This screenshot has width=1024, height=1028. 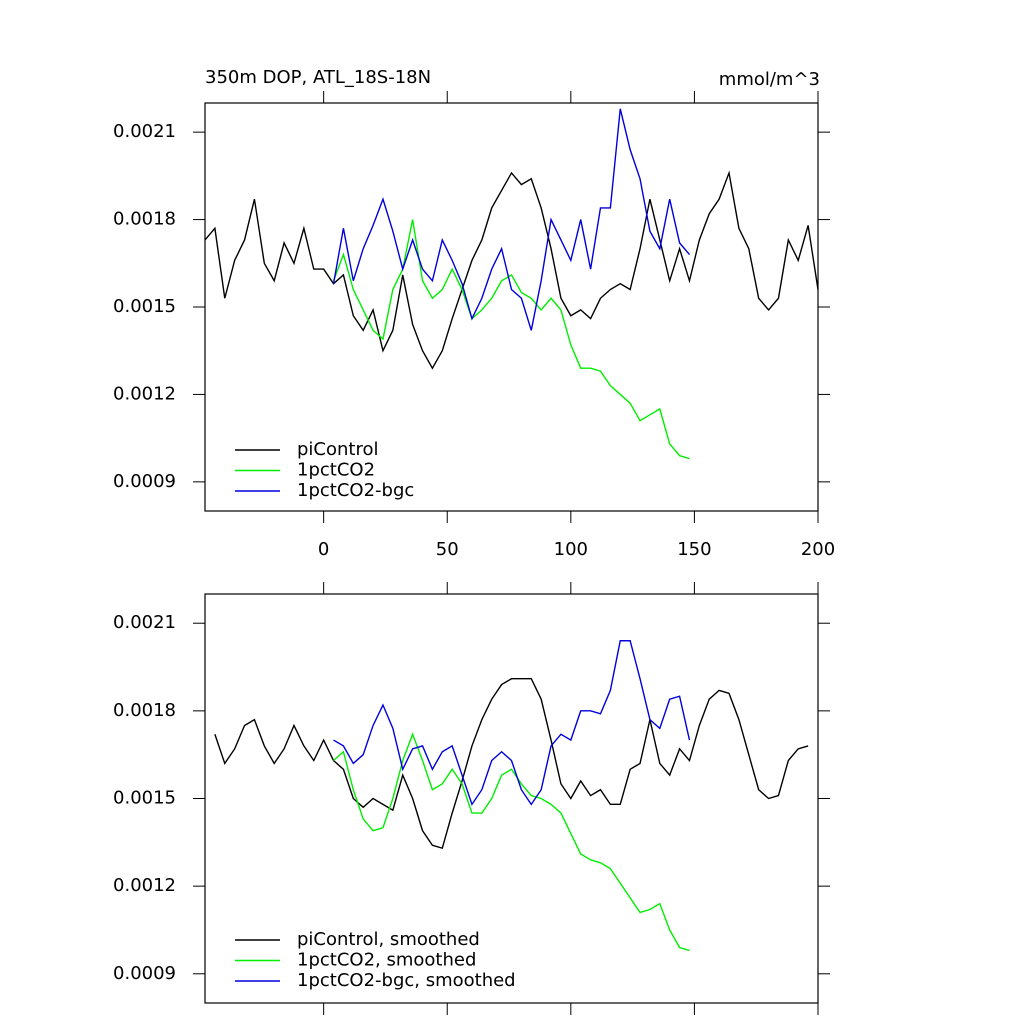 I want to click on x-tick-label: 150, so click(x=694, y=549).